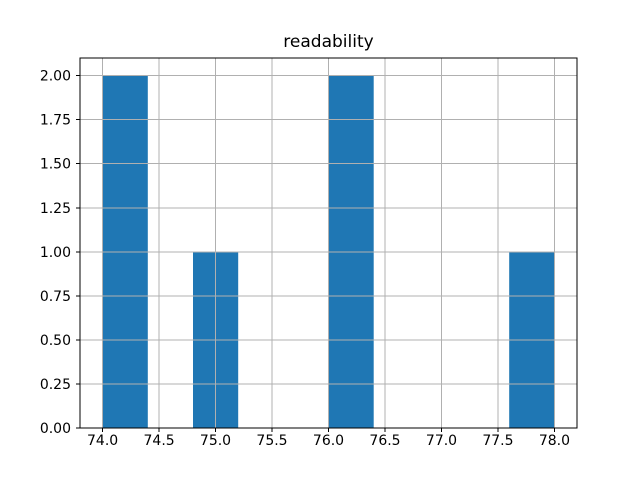 The height and width of the screenshot is (480, 640). I want to click on y-tick-label: 1.50, so click(55, 165).